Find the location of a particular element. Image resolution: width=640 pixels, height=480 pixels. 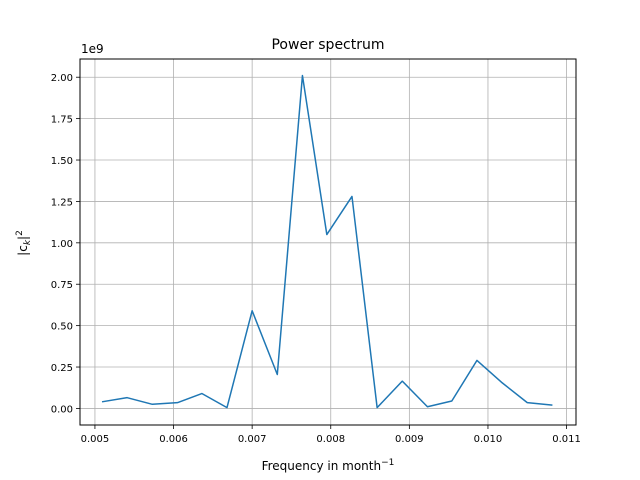

y-tick-label: 1.25 is located at coordinates (62, 202).